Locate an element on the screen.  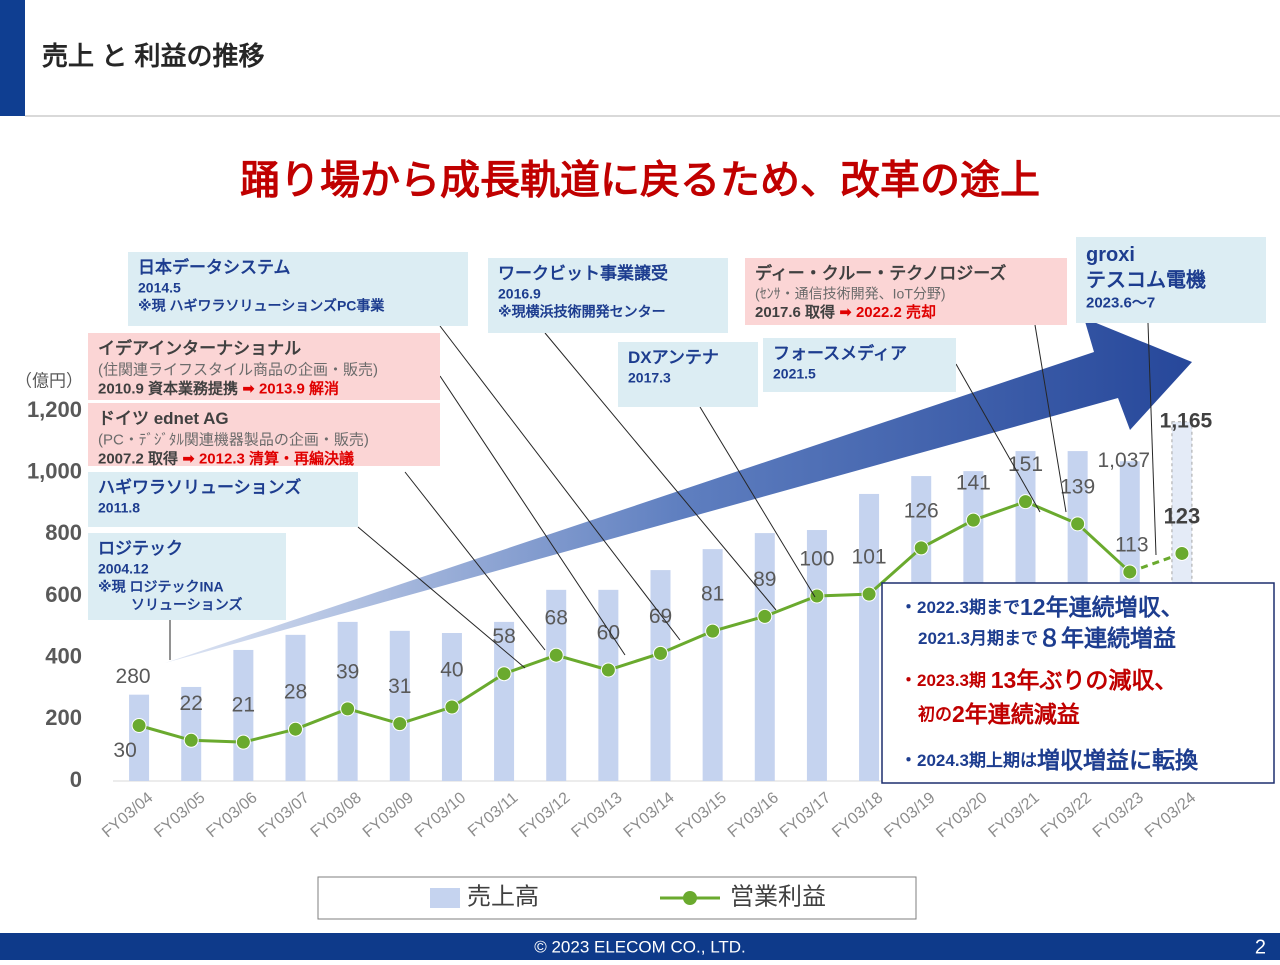
legend-label: 営業利益 is located at coordinates (778, 896).